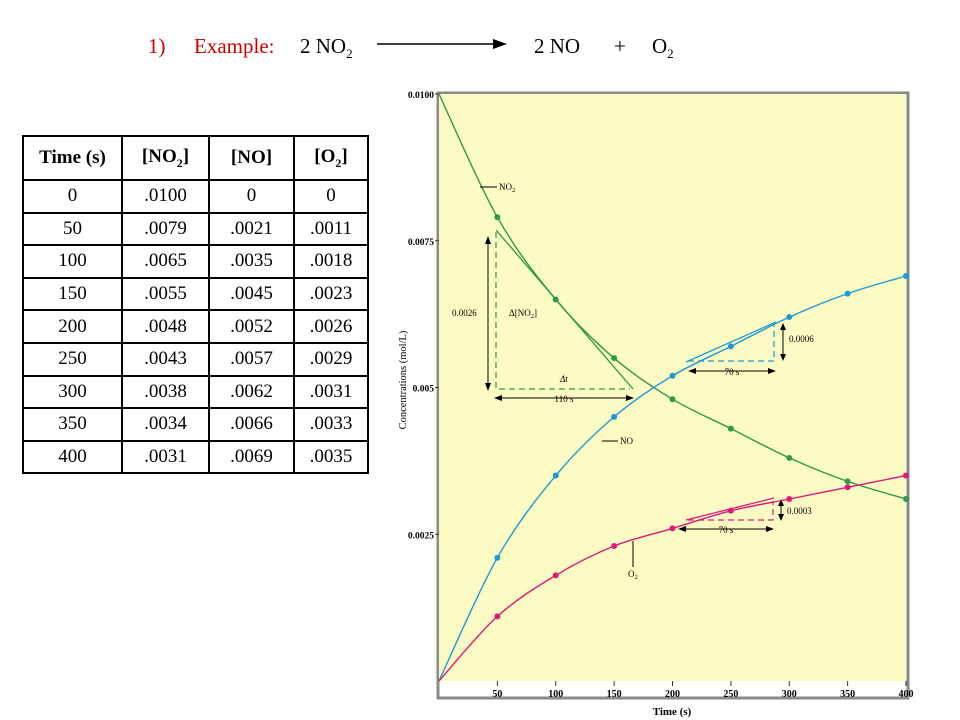 The image size is (960, 720). Describe the element at coordinates (251, 229) in the screenshot. I see `table-cell: .0021` at that location.